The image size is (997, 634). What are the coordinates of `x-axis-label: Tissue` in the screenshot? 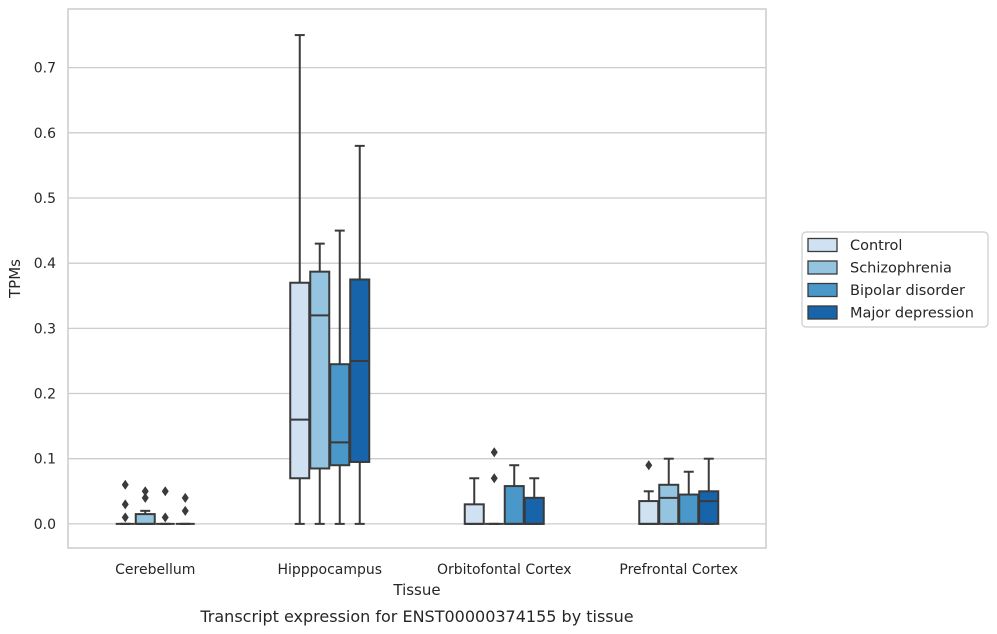 It's located at (416, 590).